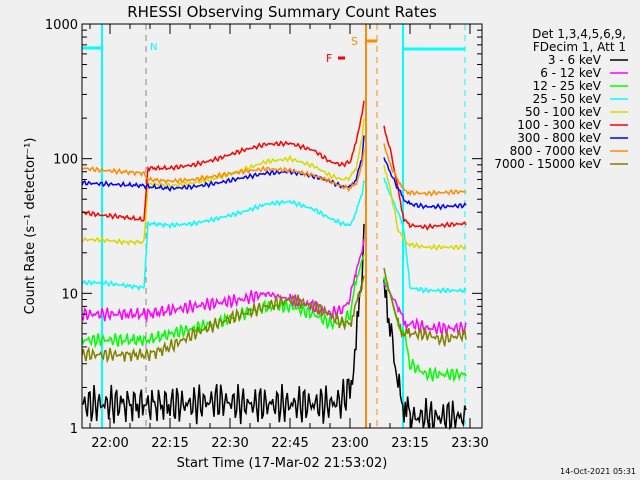 The image size is (640, 480). Describe the element at coordinates (61, 25) in the screenshot. I see `y-tick-label: 1000` at that location.